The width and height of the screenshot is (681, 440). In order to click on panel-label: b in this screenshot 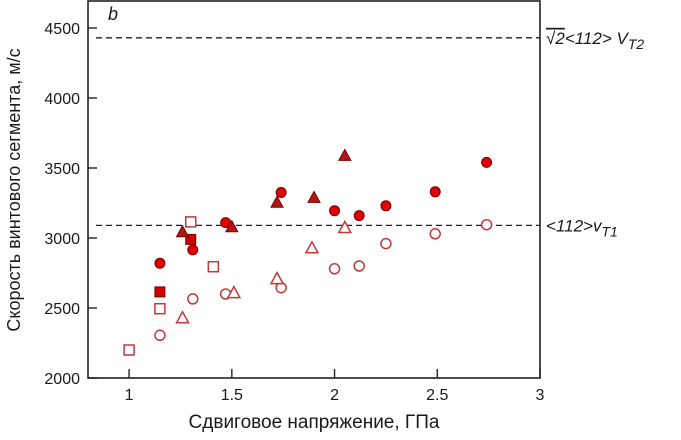, I will do `click(113, 14)`.